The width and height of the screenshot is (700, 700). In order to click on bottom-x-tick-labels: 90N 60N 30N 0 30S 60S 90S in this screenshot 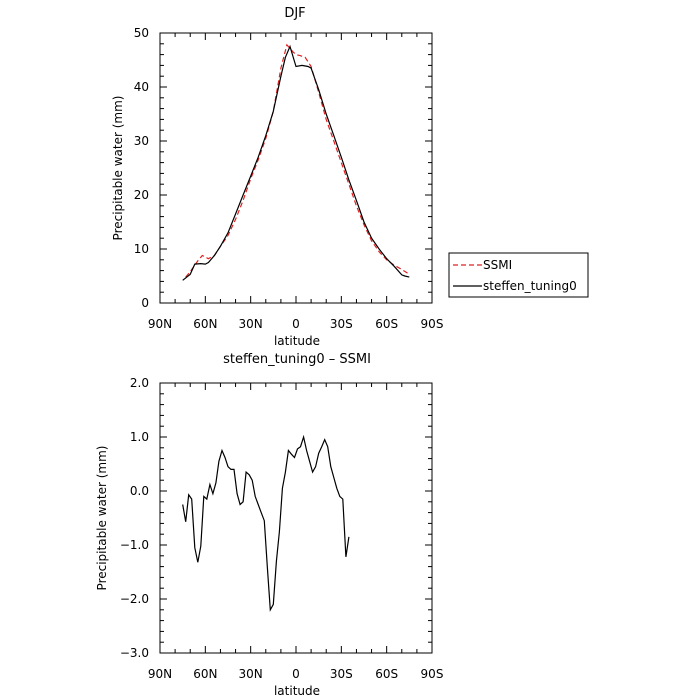, I will do `click(296, 674)`.